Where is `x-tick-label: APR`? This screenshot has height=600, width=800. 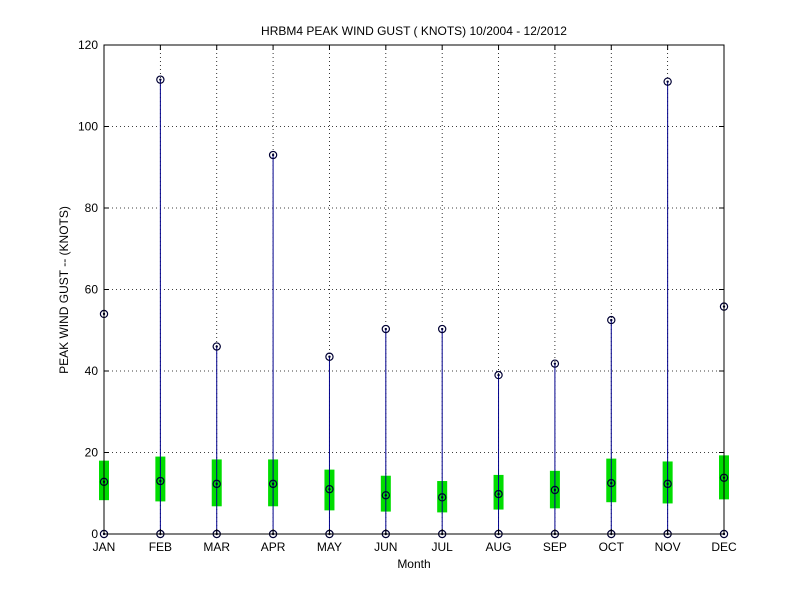 x-tick-label: APR is located at coordinates (273, 547).